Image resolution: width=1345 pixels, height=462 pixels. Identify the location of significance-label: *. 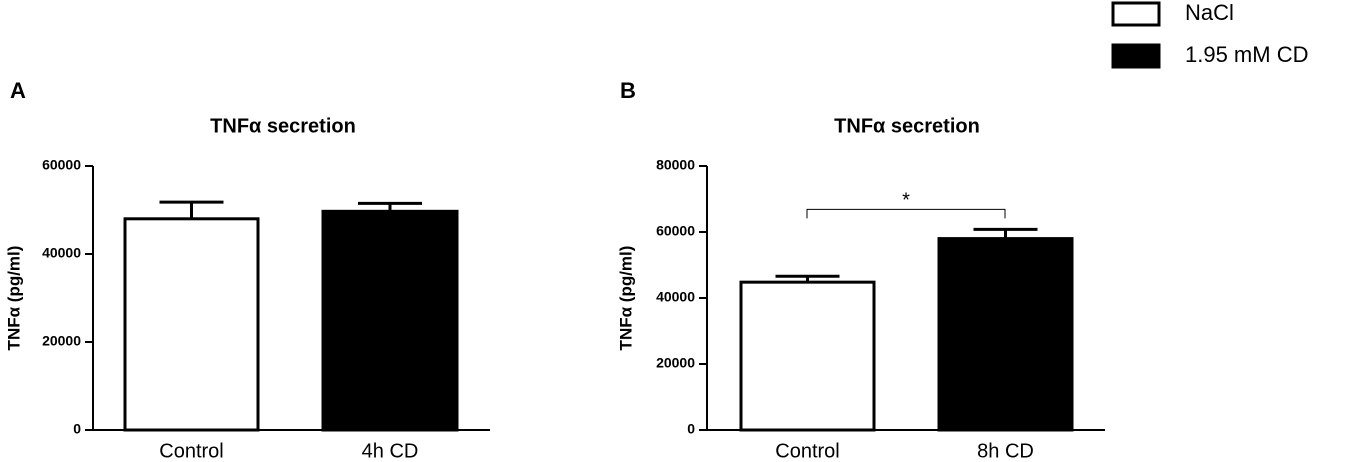
(906, 201).